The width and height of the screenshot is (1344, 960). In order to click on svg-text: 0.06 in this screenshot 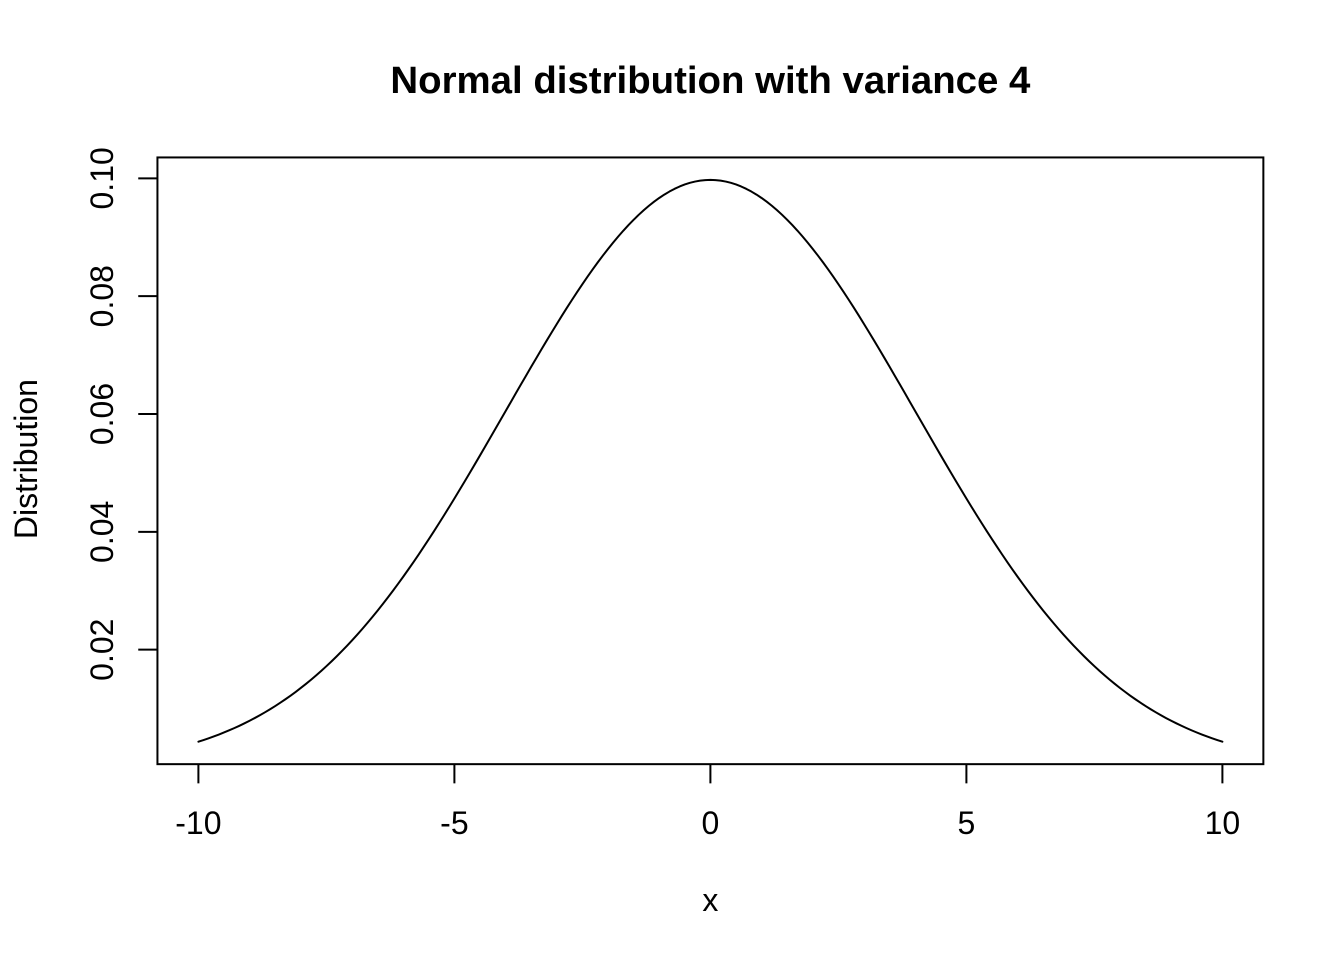, I will do `click(102, 414)`.